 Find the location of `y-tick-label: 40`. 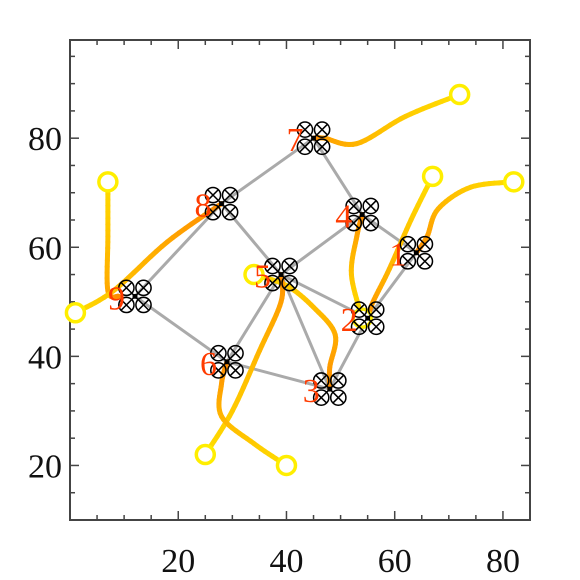

y-tick-label: 40 is located at coordinates (45, 357).